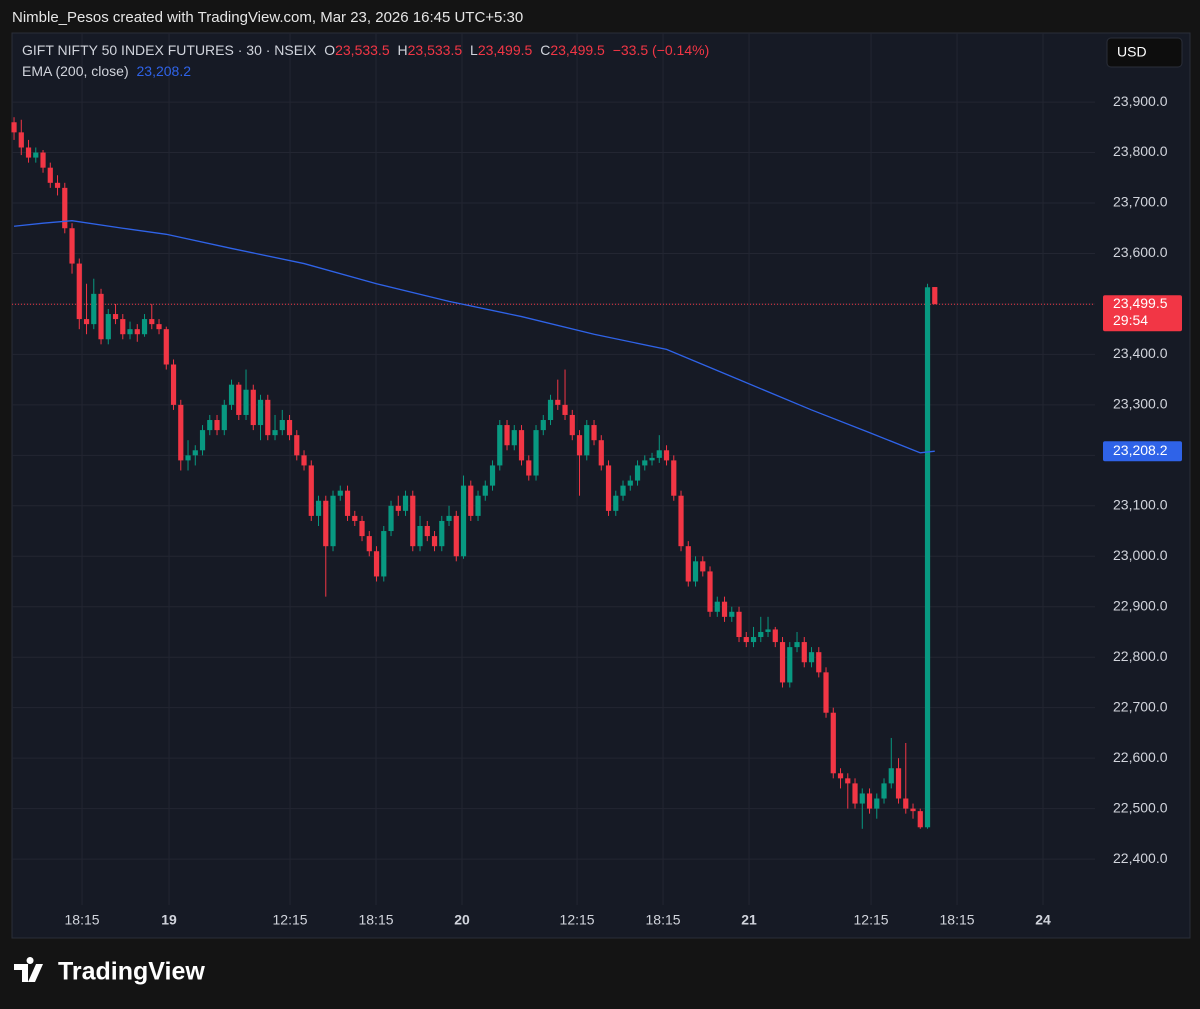 This screenshot has width=1200, height=1009. Describe the element at coordinates (505, 50) in the screenshot. I see `low-value: 23,499.5` at that location.